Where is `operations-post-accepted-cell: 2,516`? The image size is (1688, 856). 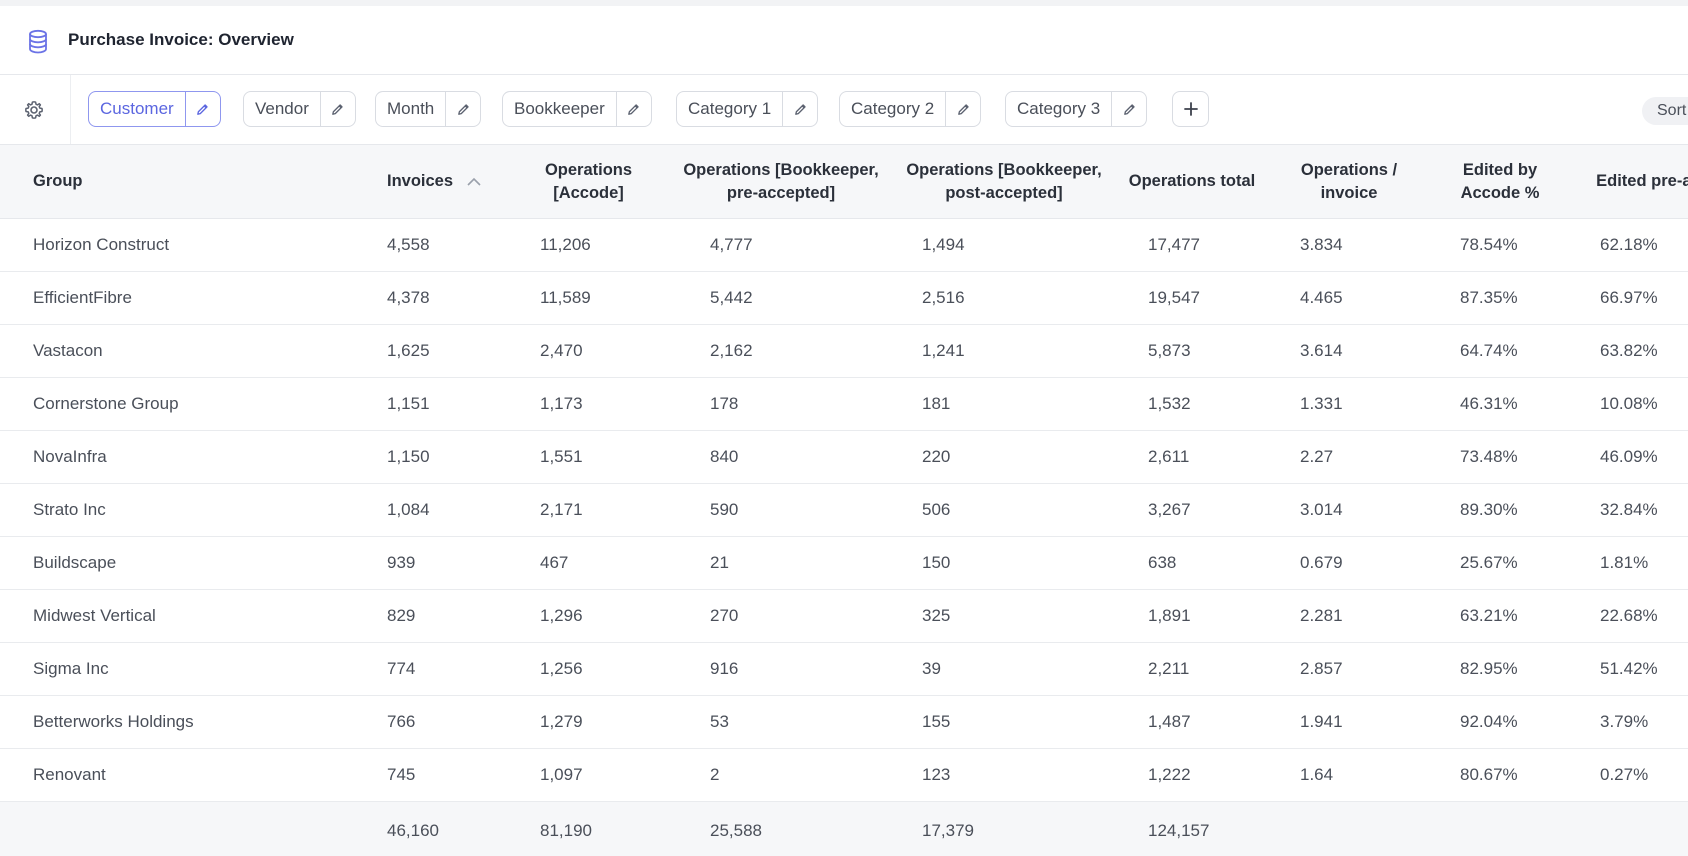 operations-post-accepted-cell: 2,516 is located at coordinates (1004, 298).